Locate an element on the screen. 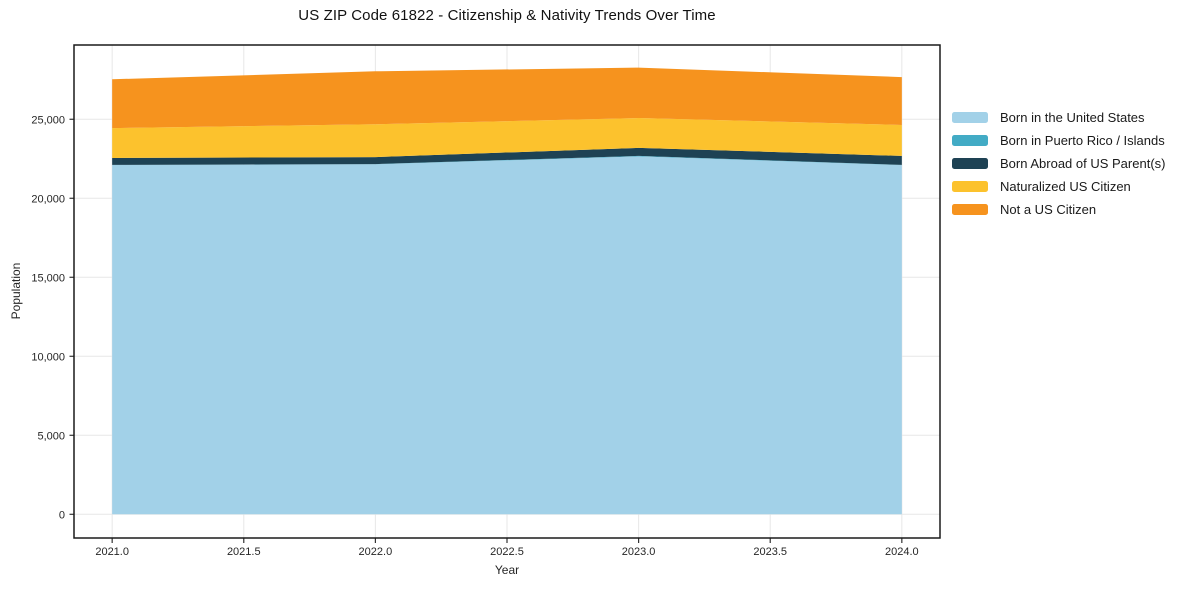 The width and height of the screenshot is (1189, 590). y-tick-label: 10,000 is located at coordinates (48, 357).